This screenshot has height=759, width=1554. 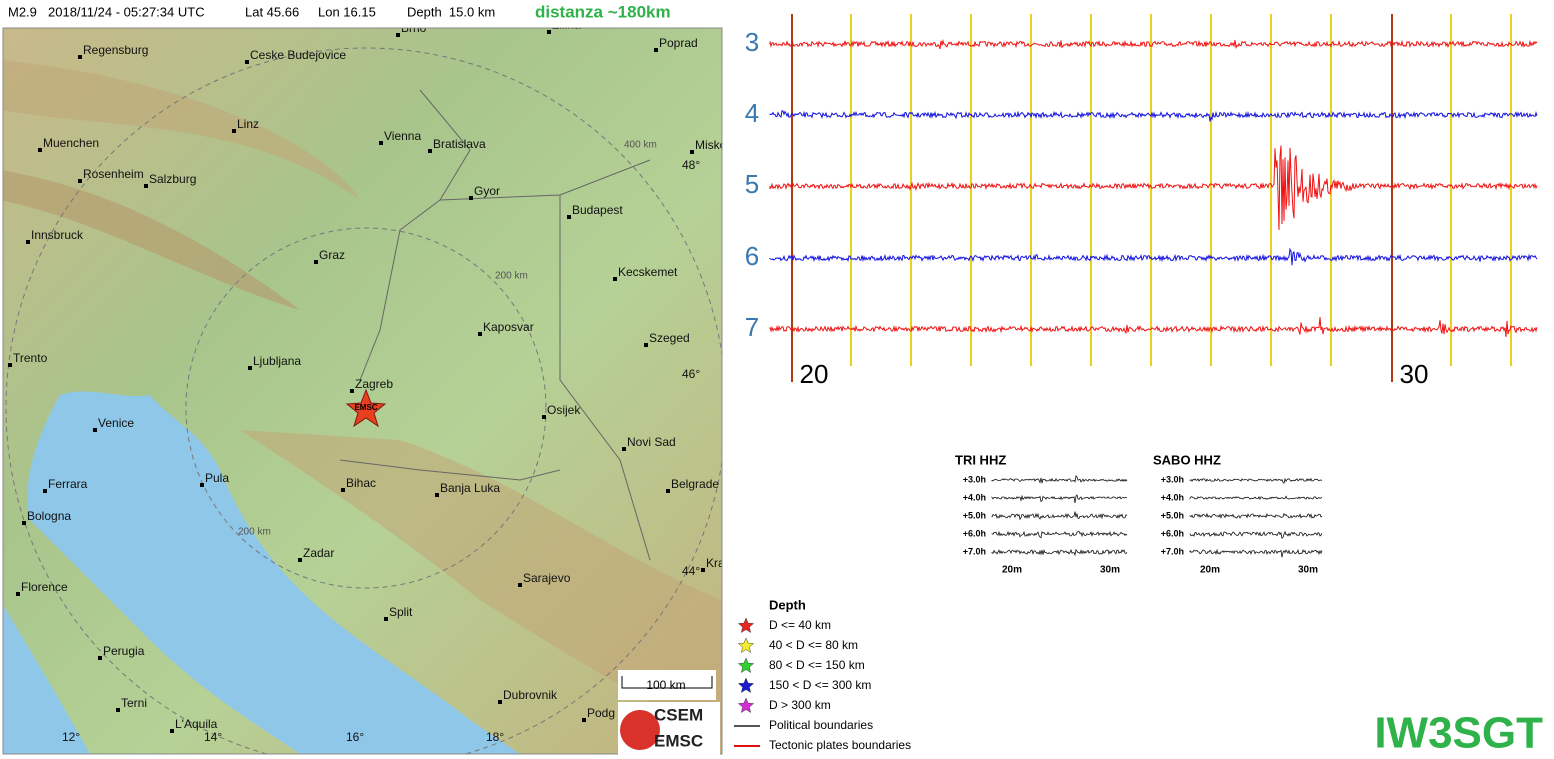 What do you see at coordinates (57, 235) in the screenshot?
I see `city-label: Innsbruck` at bounding box center [57, 235].